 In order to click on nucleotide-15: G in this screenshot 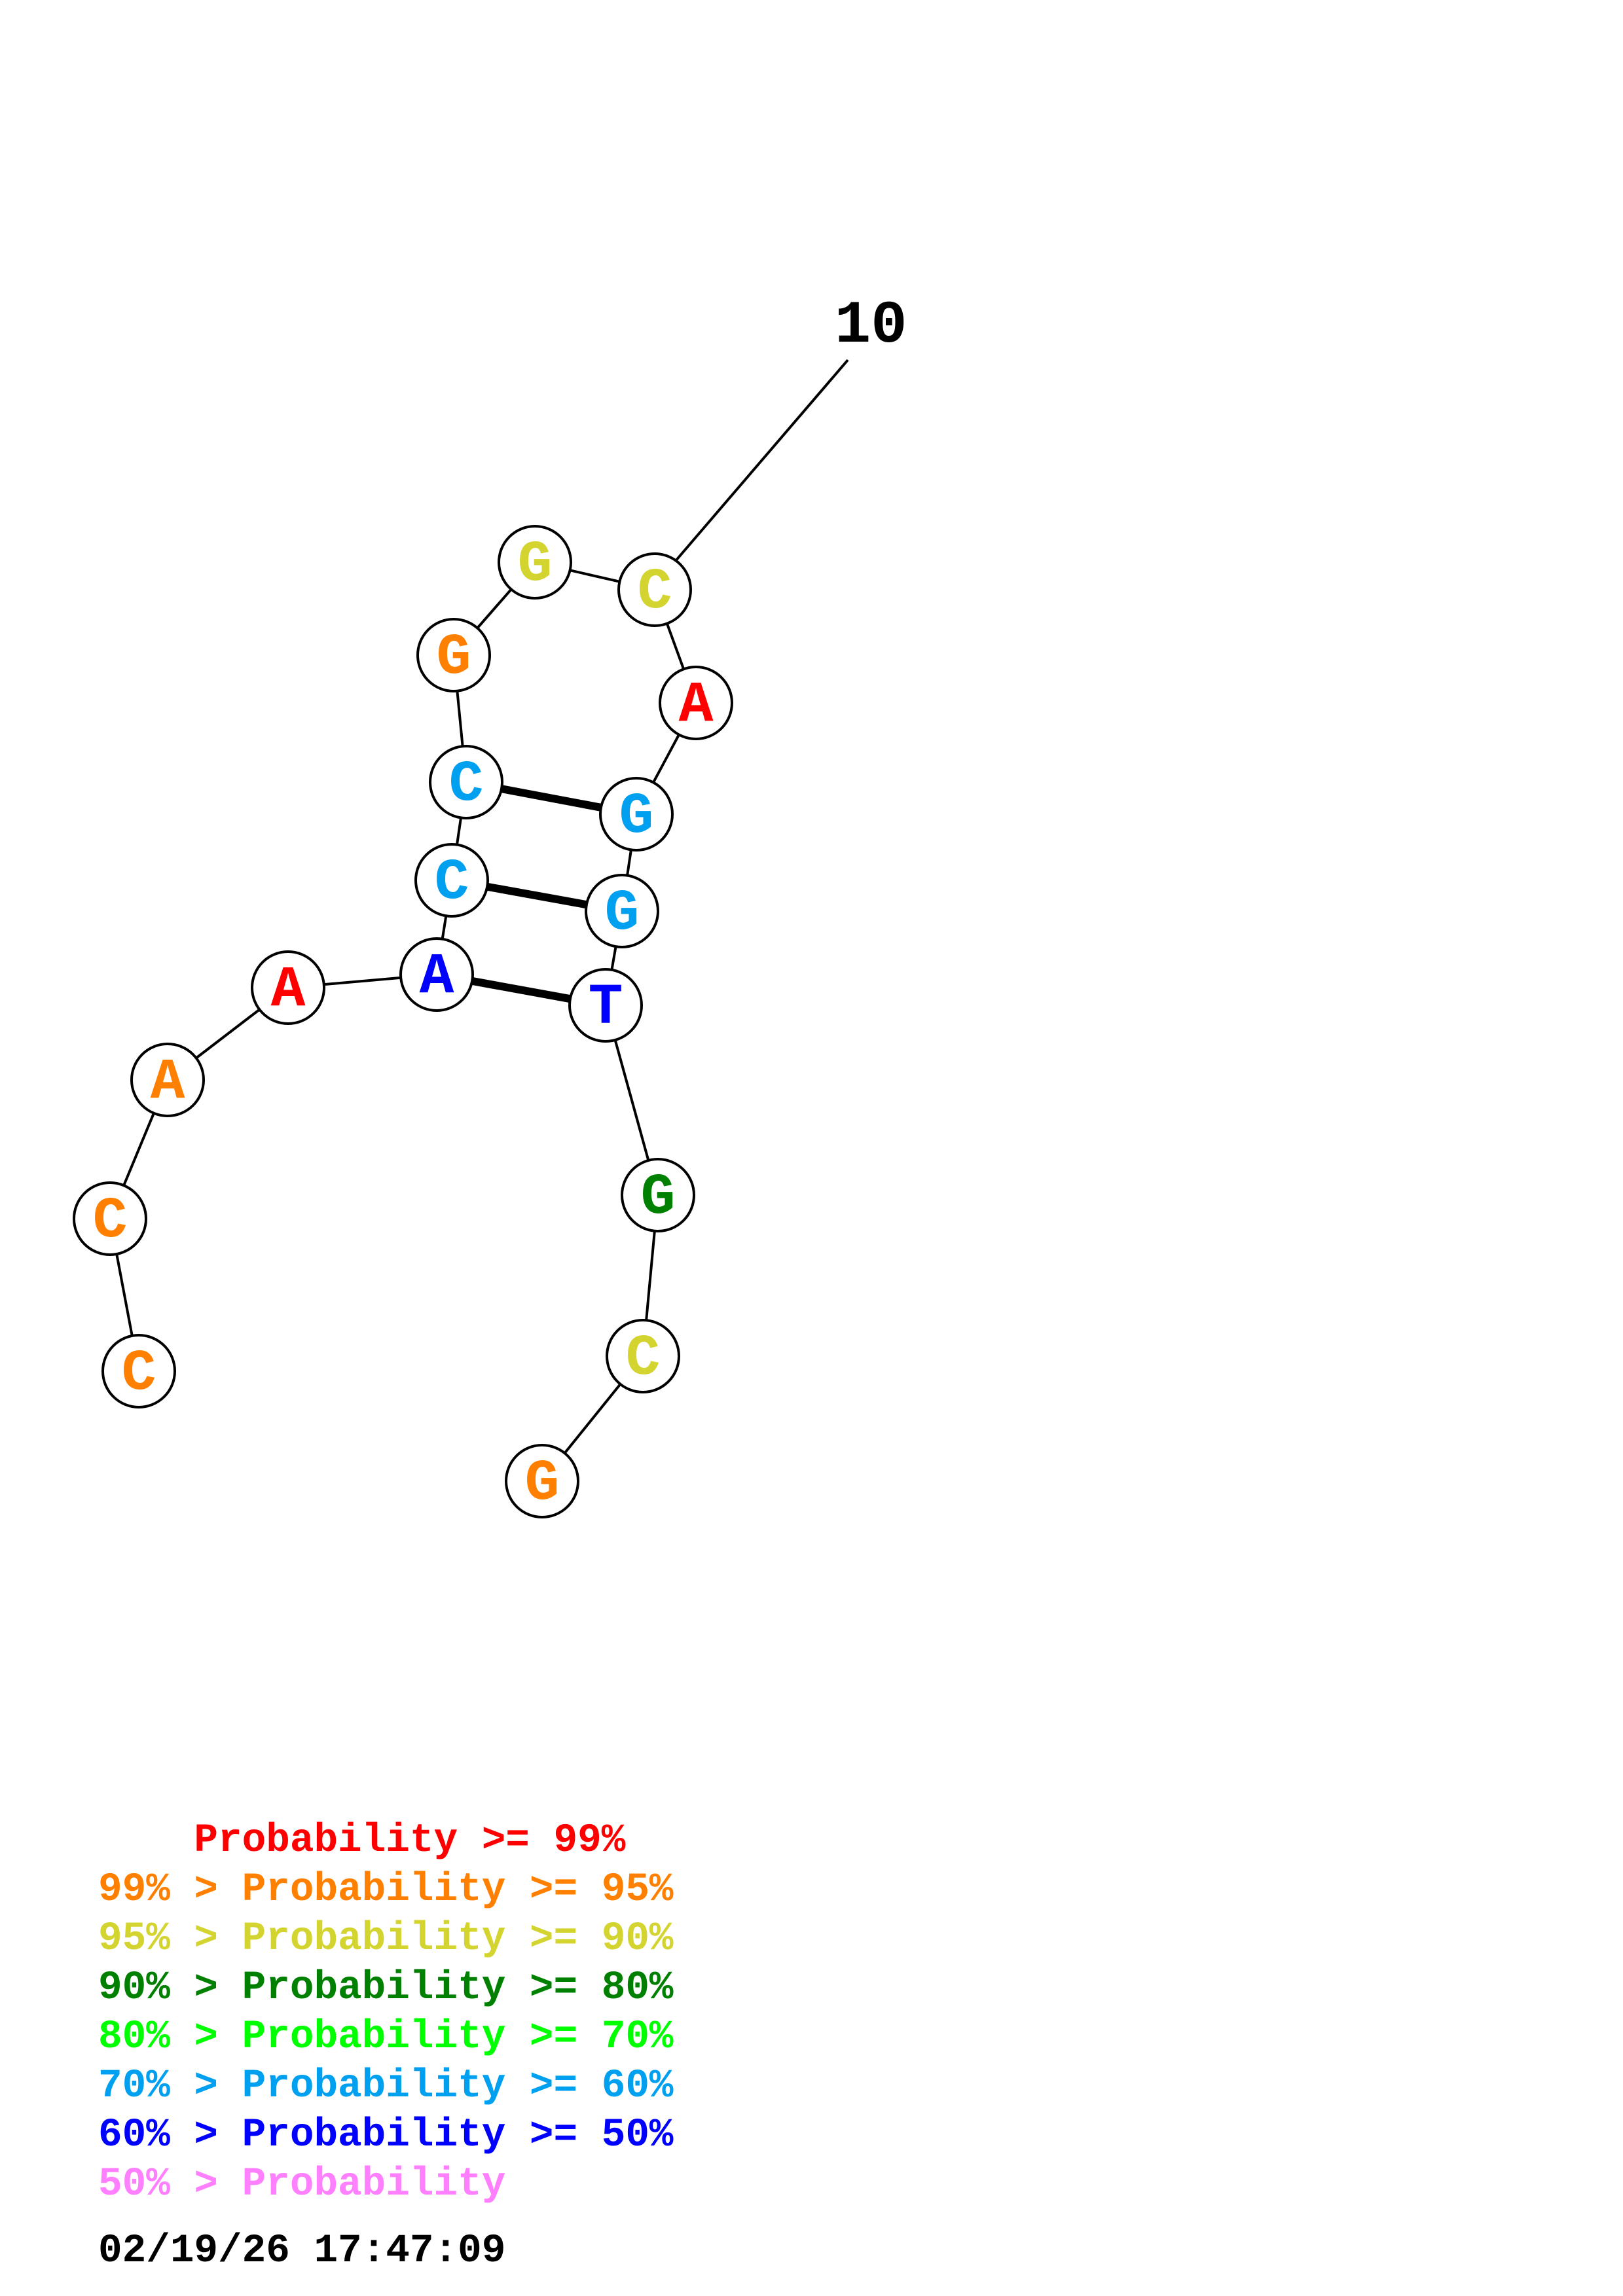, I will do `click(658, 1195)`.